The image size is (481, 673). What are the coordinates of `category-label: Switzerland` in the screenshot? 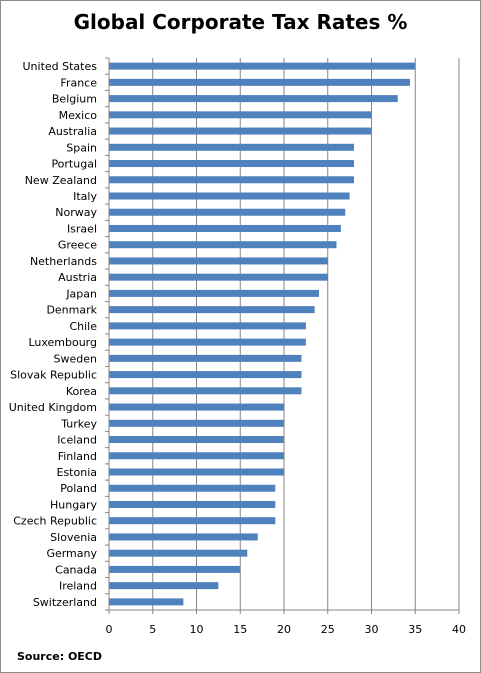 It's located at (65, 602).